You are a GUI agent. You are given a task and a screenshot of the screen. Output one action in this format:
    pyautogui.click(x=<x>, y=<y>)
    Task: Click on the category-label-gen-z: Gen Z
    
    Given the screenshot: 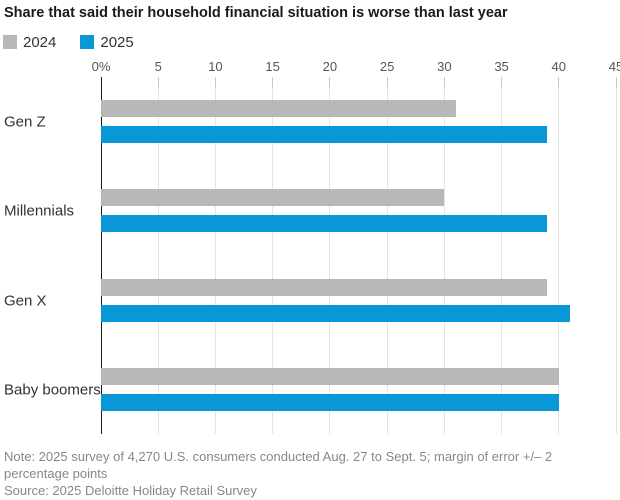 What is the action you would take?
    pyautogui.click(x=25, y=121)
    